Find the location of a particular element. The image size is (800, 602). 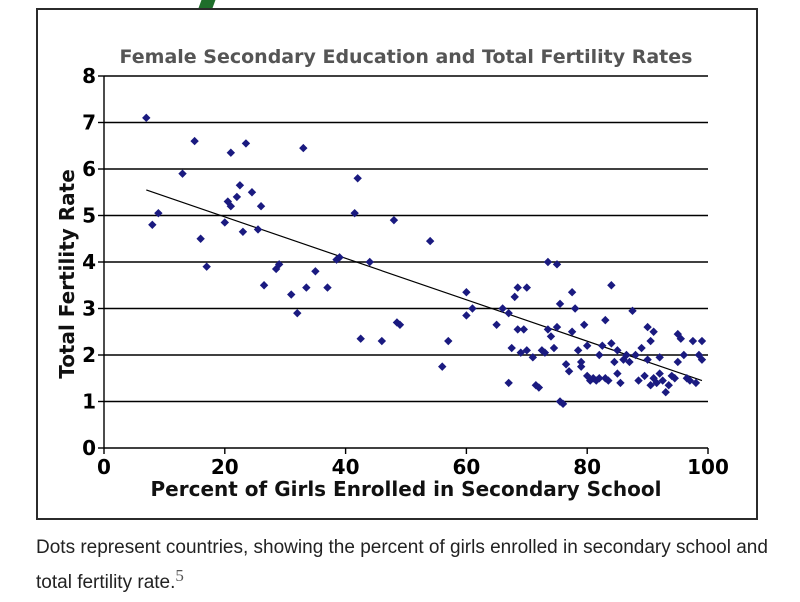

y-tick-label: 6 is located at coordinates (89, 169).